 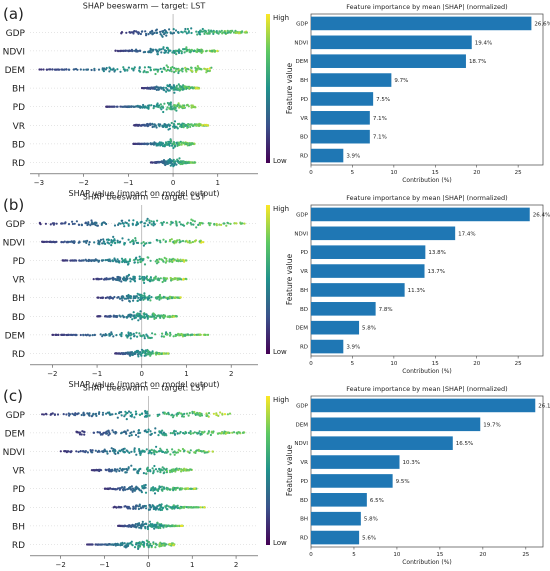 What do you see at coordinates (464, 444) in the screenshot?
I see `bar-value-label: 16.5%` at bounding box center [464, 444].